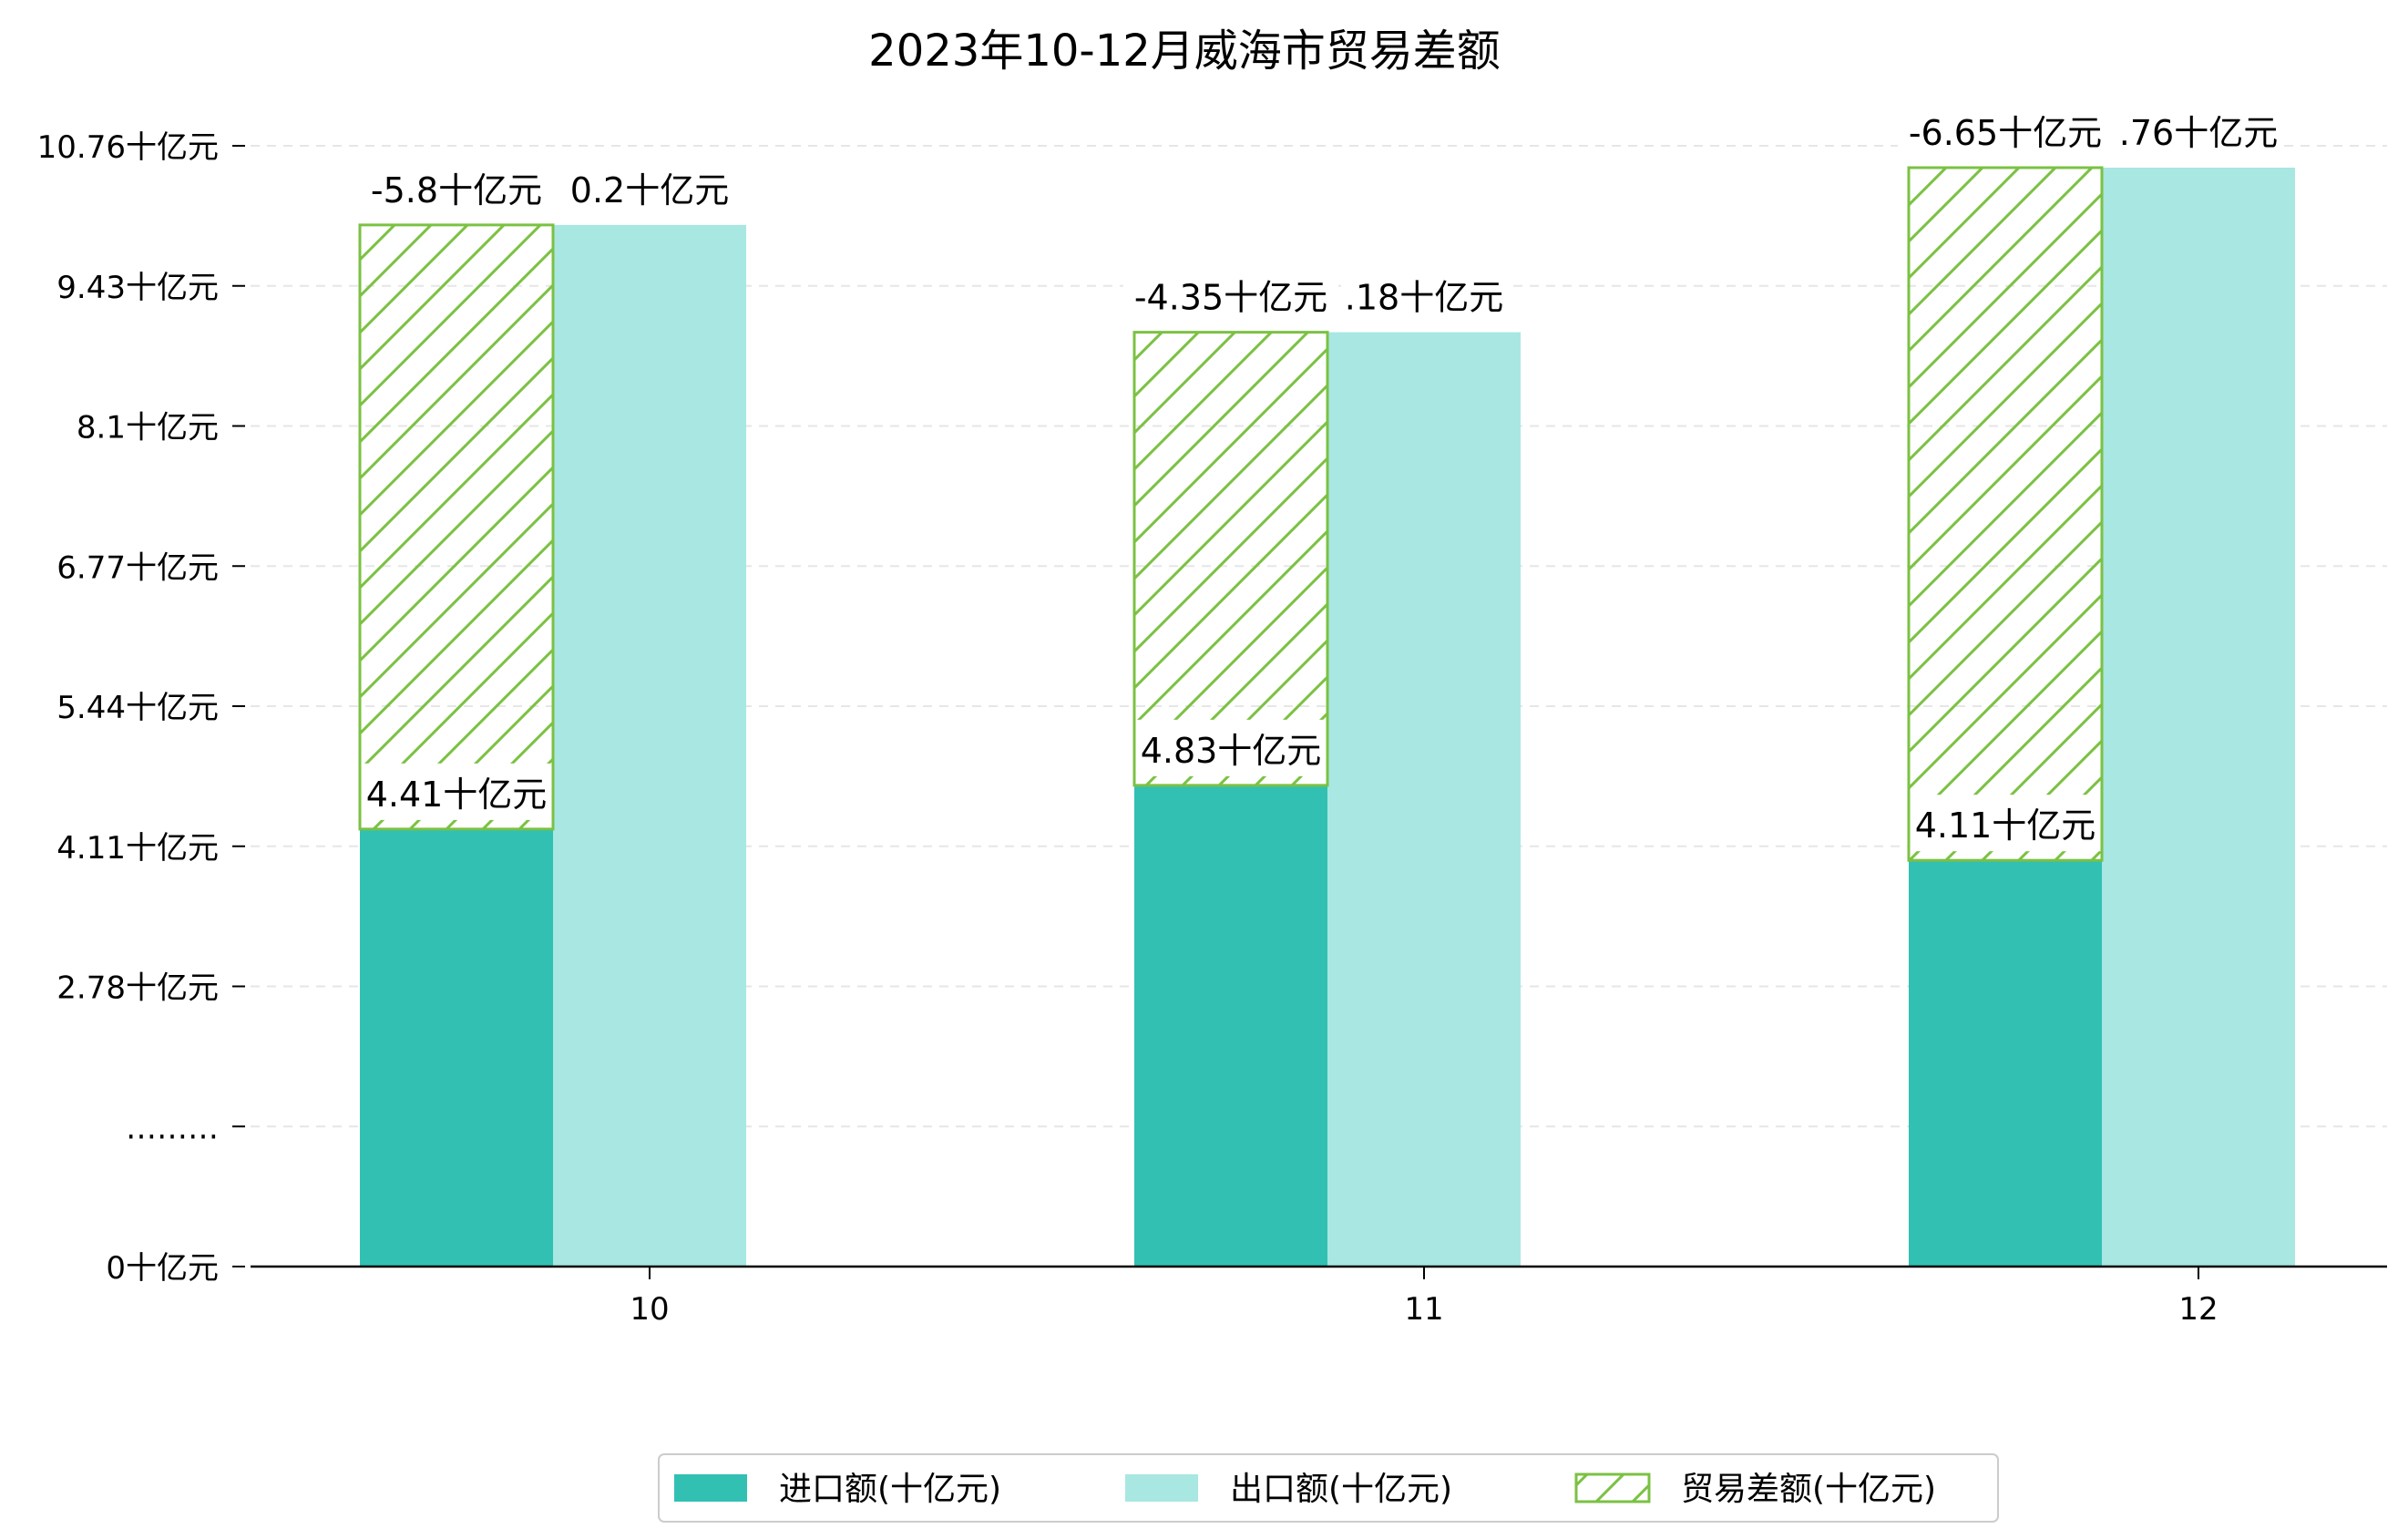  Describe the element at coordinates (137, 567) in the screenshot. I see `y-tick-label: 6.77十亿元` at that location.